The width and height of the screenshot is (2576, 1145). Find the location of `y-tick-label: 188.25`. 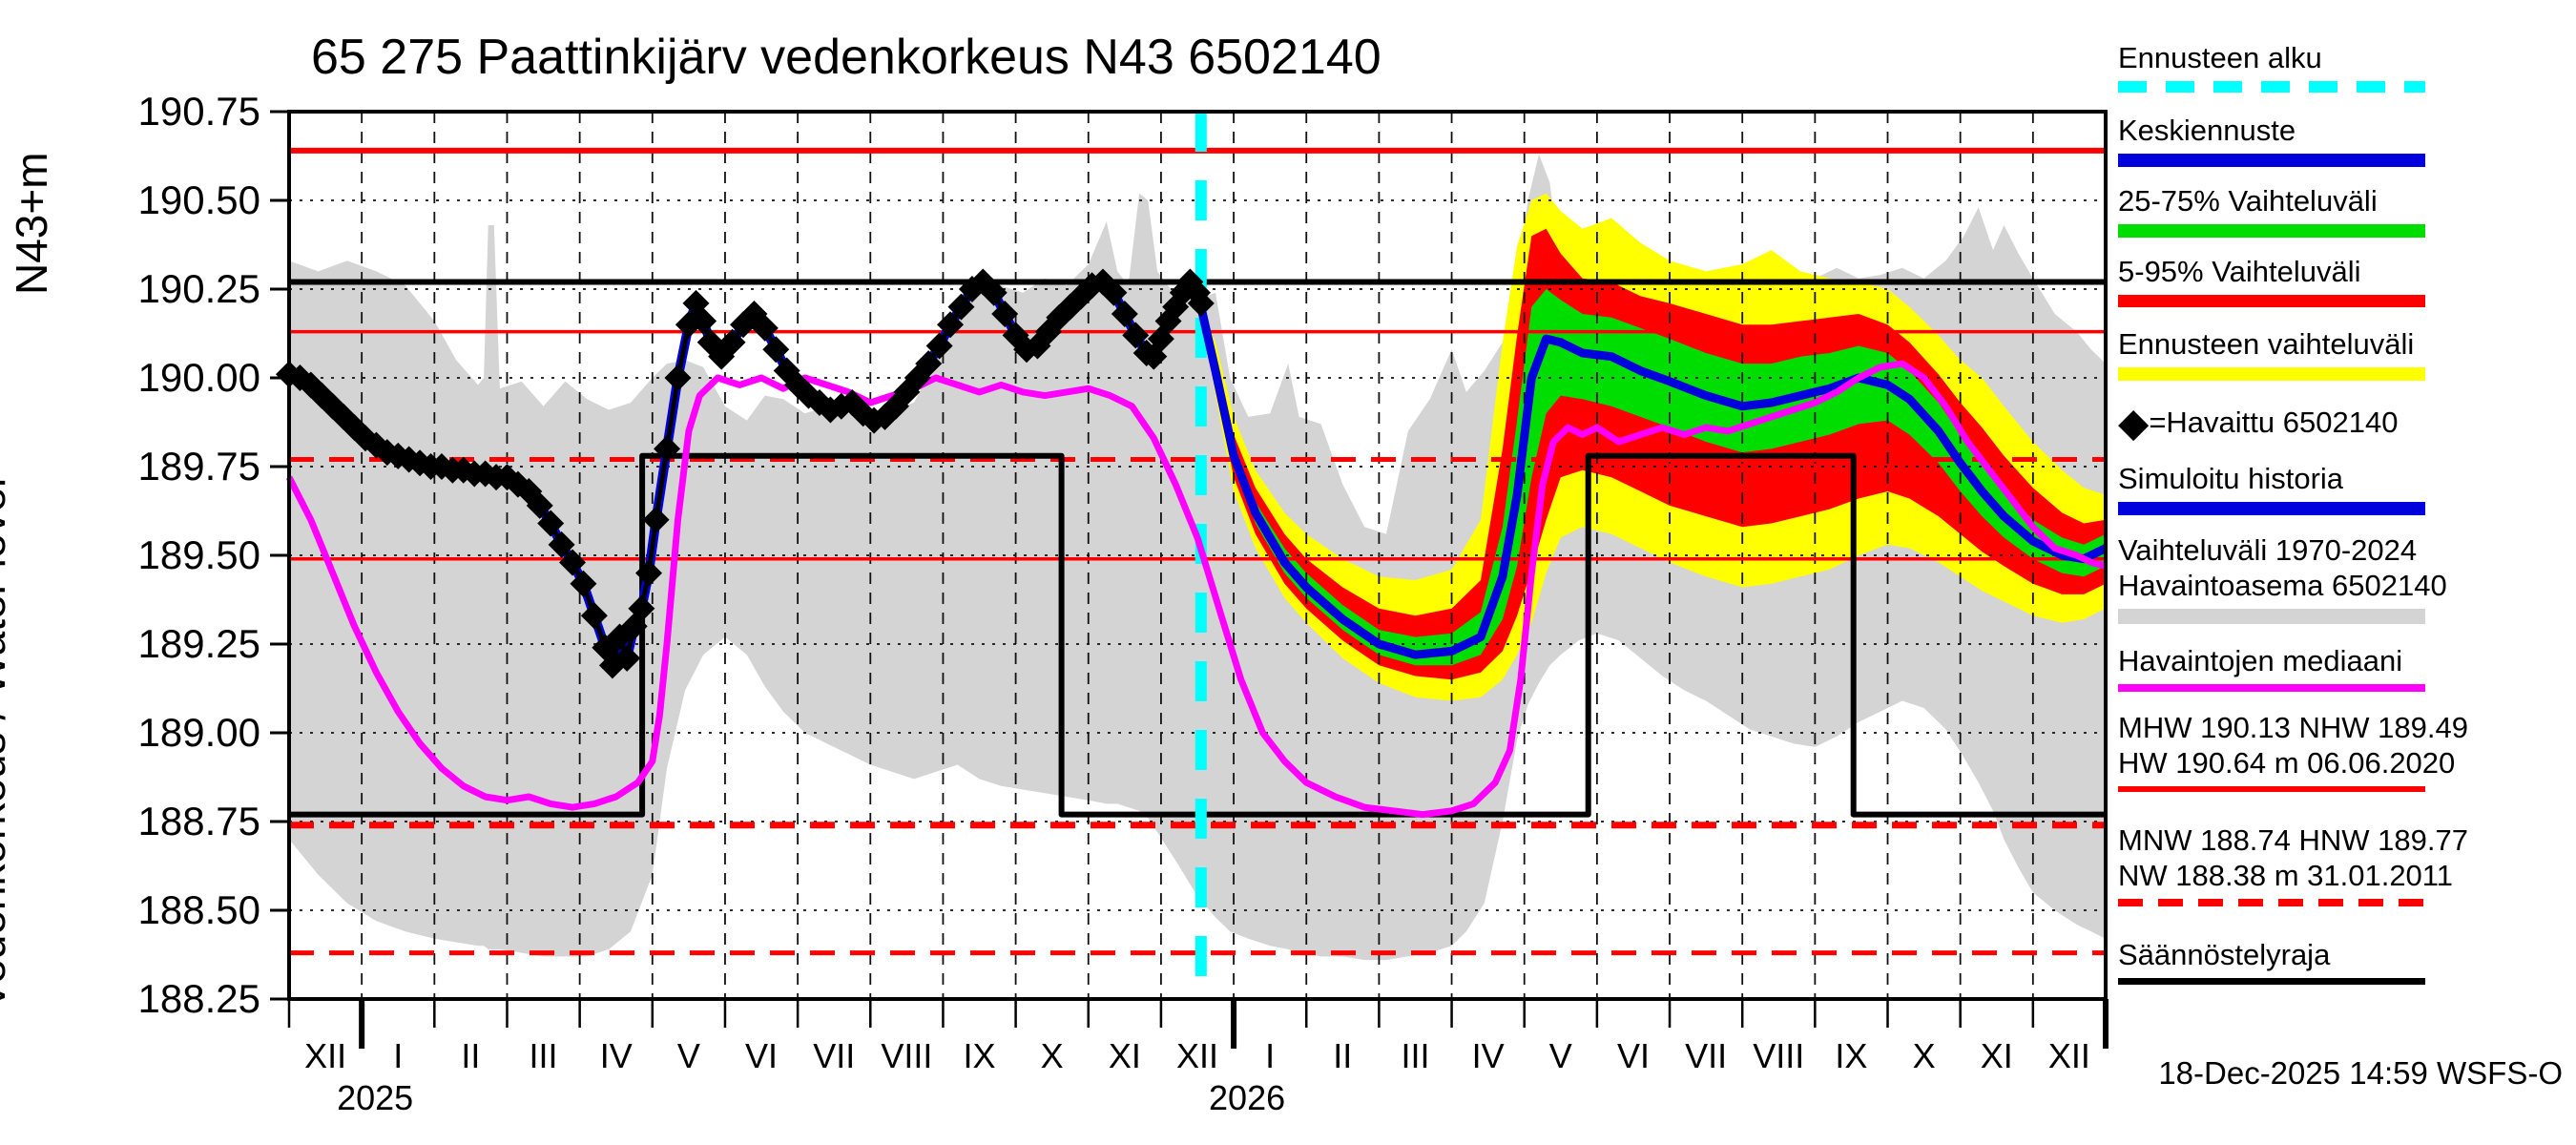

y-tick-label: 188.25 is located at coordinates (199, 999).